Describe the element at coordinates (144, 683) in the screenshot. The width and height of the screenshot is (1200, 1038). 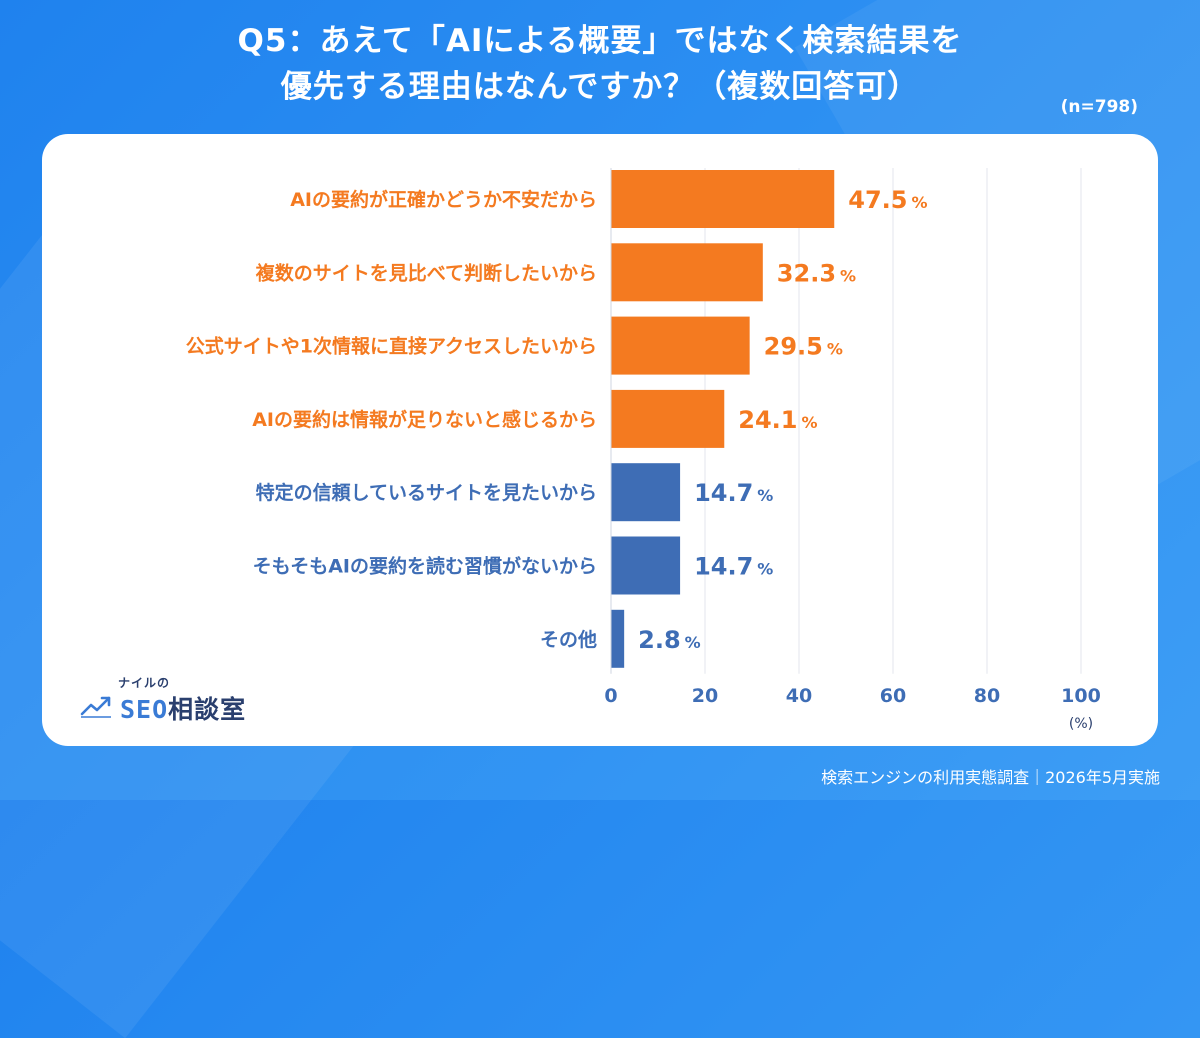
I see `logo-small-text: ナイルの` at that location.